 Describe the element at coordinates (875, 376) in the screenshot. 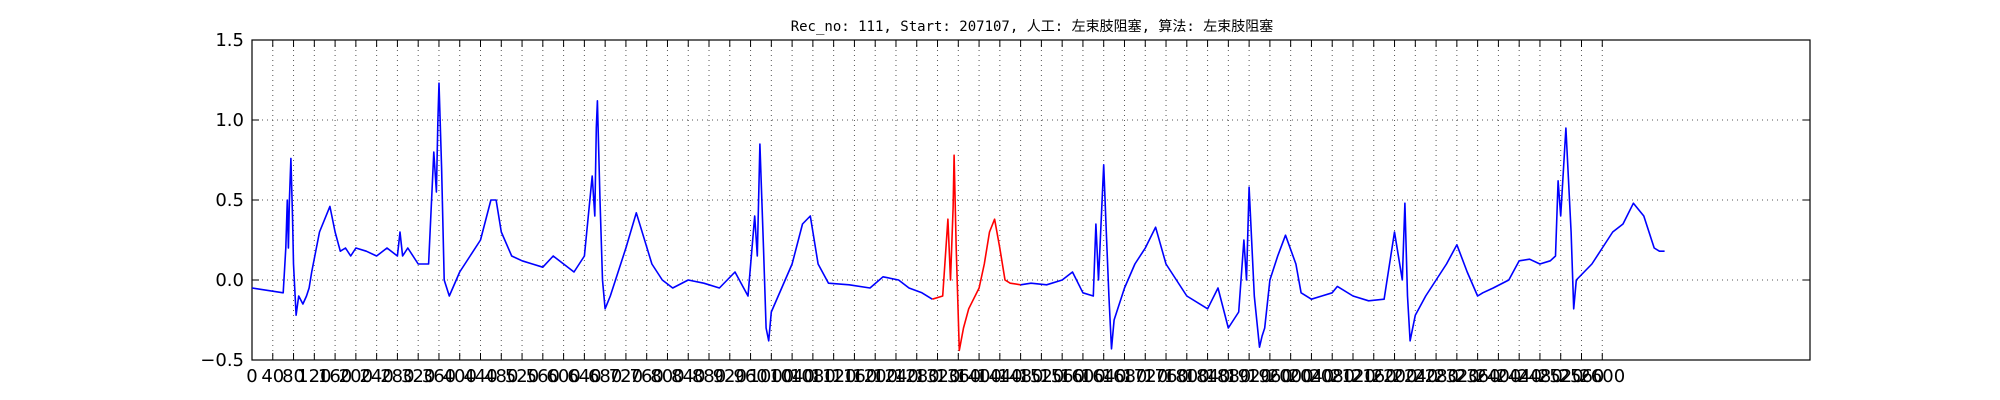

I see `x-tick-label: 1200` at that location.